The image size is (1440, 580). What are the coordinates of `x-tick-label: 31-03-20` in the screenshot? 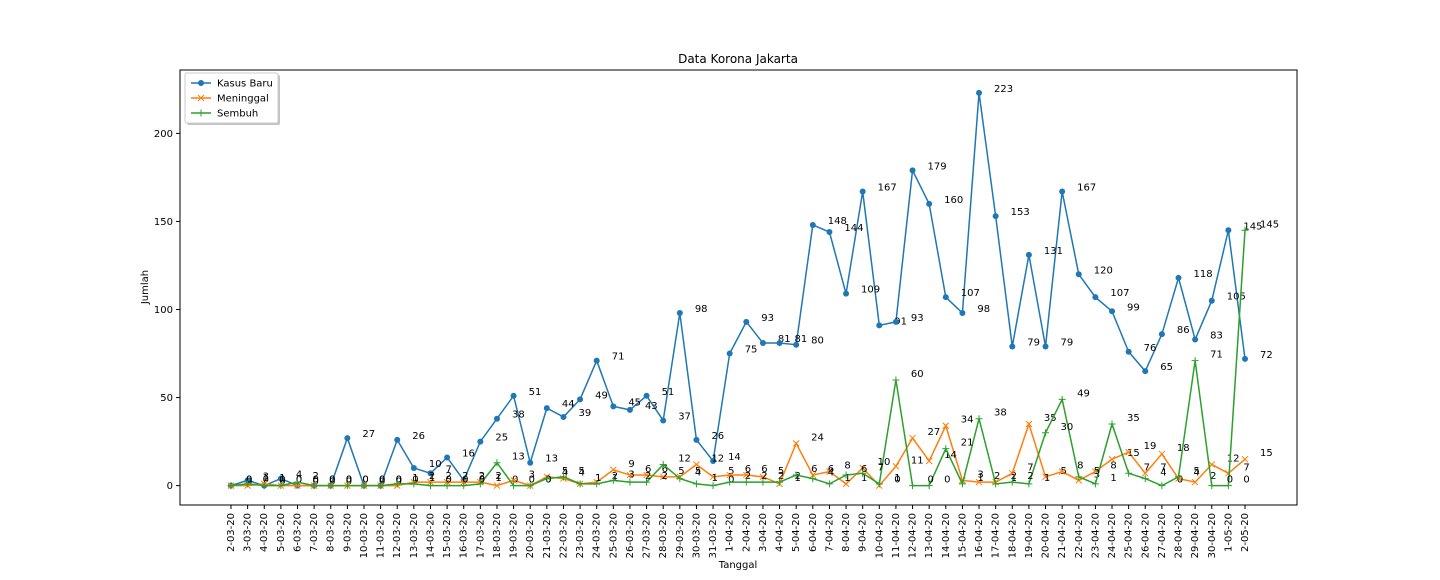 It's located at (713, 535).